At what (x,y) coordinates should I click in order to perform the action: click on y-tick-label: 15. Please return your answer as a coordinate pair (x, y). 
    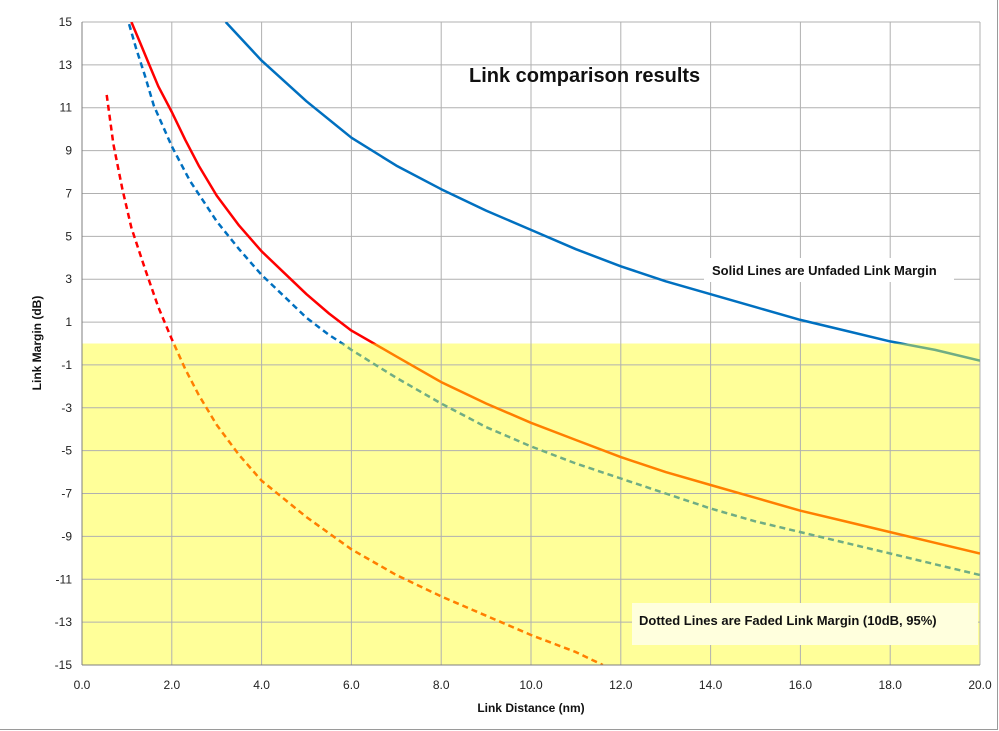
    Looking at the image, I should click on (66, 22).